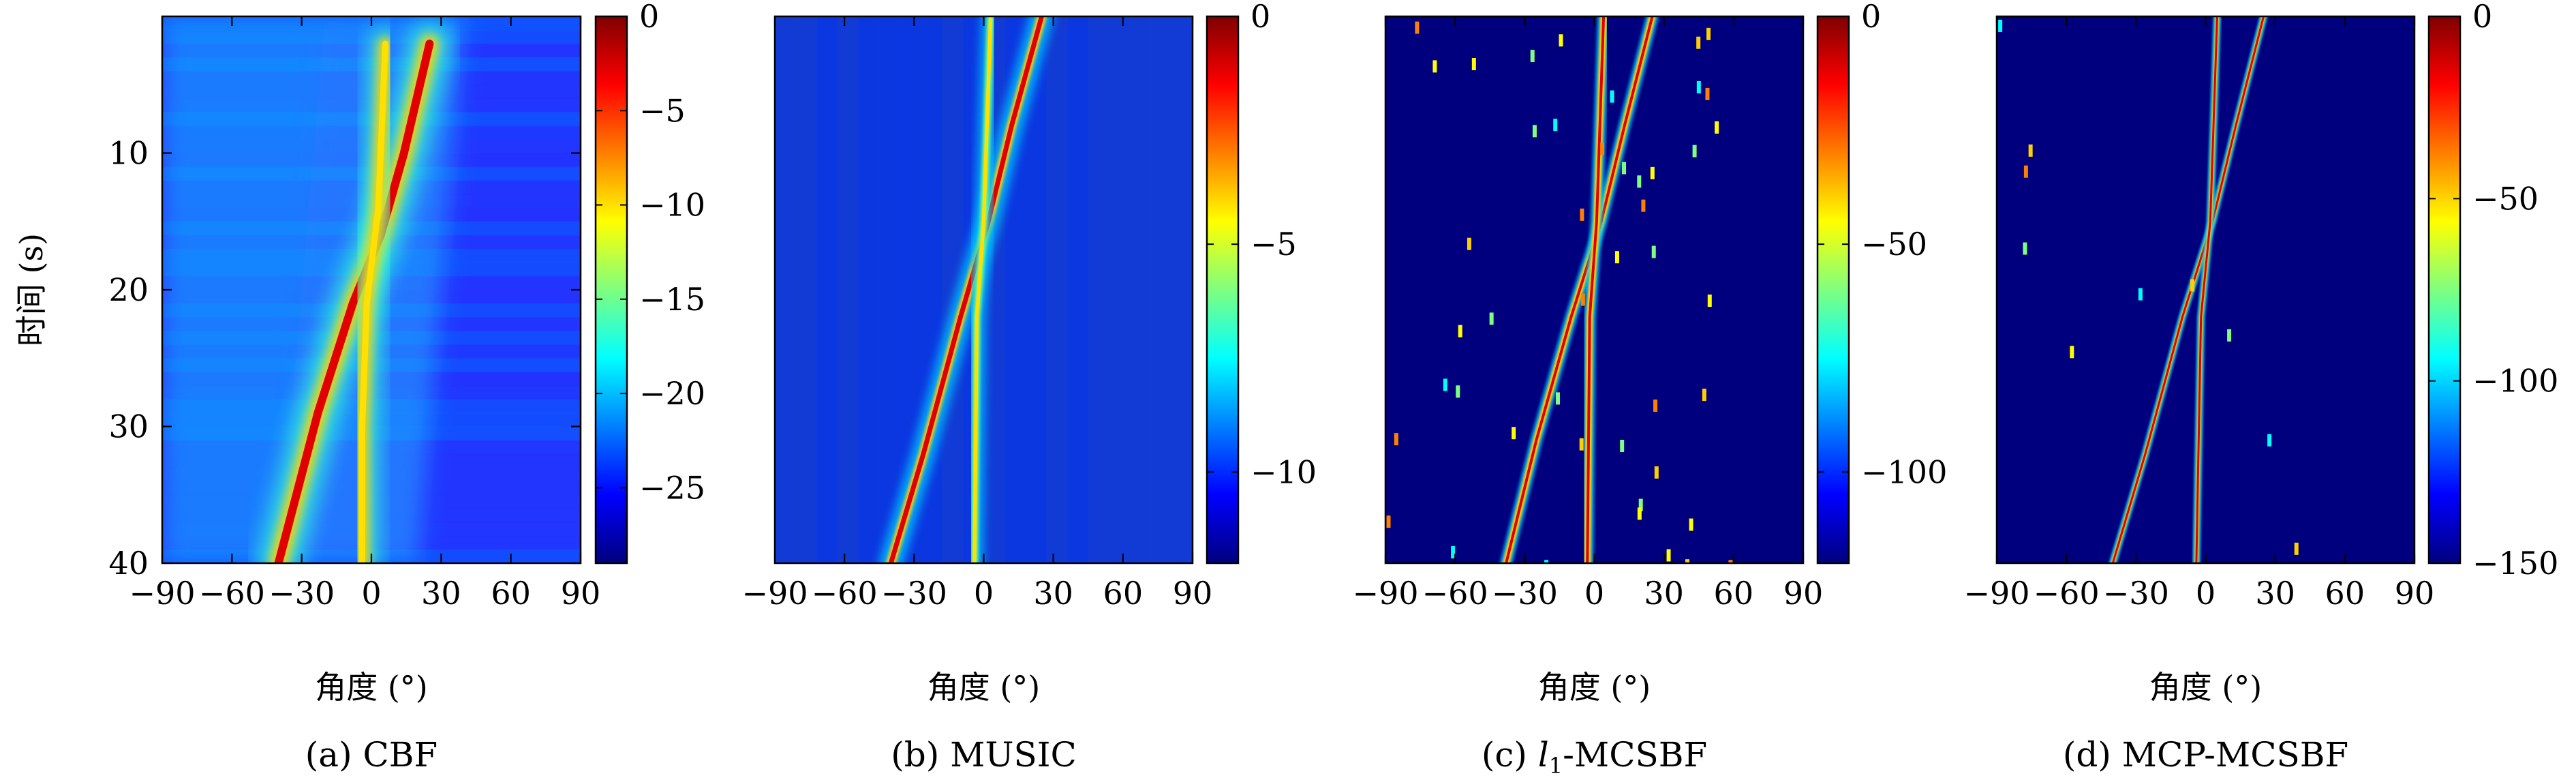 This screenshot has height=780, width=2576. I want to click on colorbar-tick-label: −15, so click(672, 299).